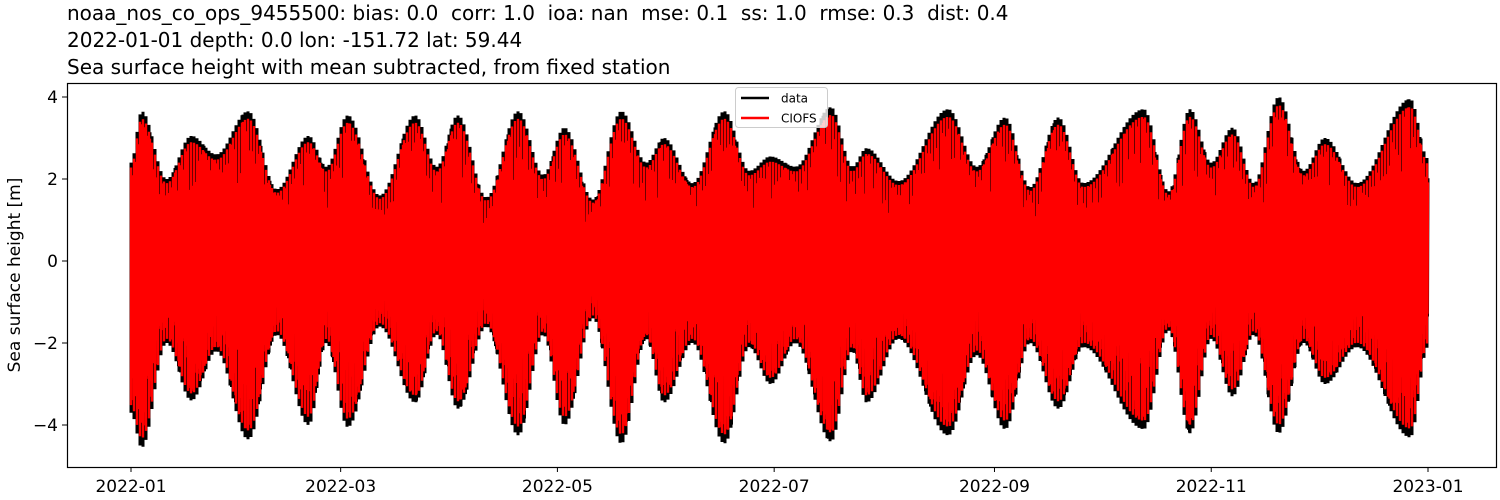 This screenshot has width=1500, height=500. I want to click on y-tick-label: −4, so click(45, 426).